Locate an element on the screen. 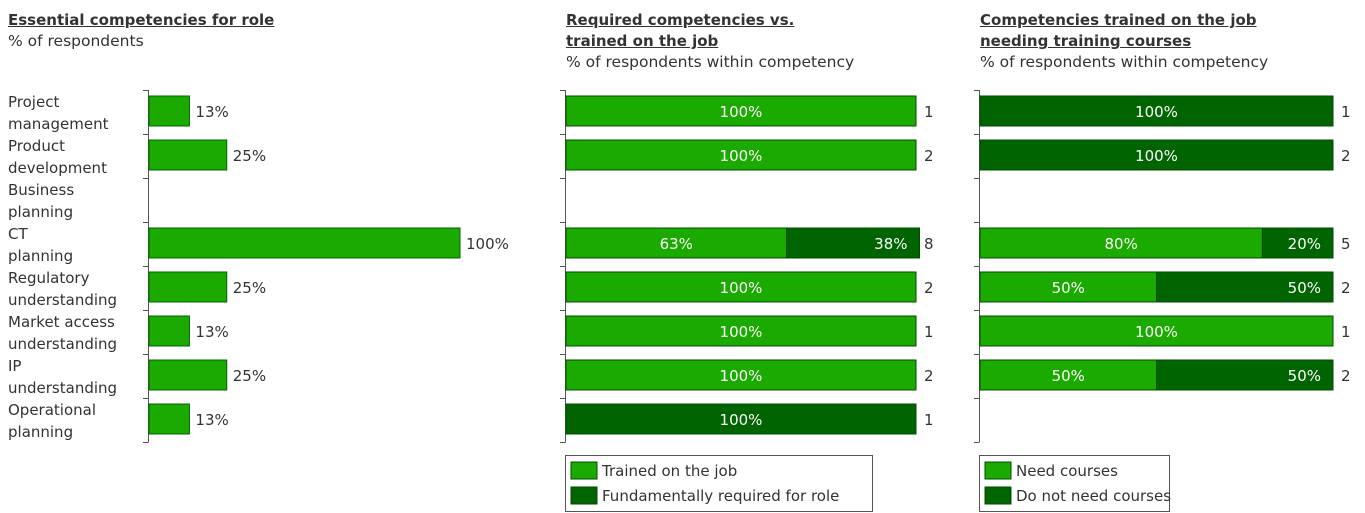  chart1-data-label: 100% is located at coordinates (487, 244).